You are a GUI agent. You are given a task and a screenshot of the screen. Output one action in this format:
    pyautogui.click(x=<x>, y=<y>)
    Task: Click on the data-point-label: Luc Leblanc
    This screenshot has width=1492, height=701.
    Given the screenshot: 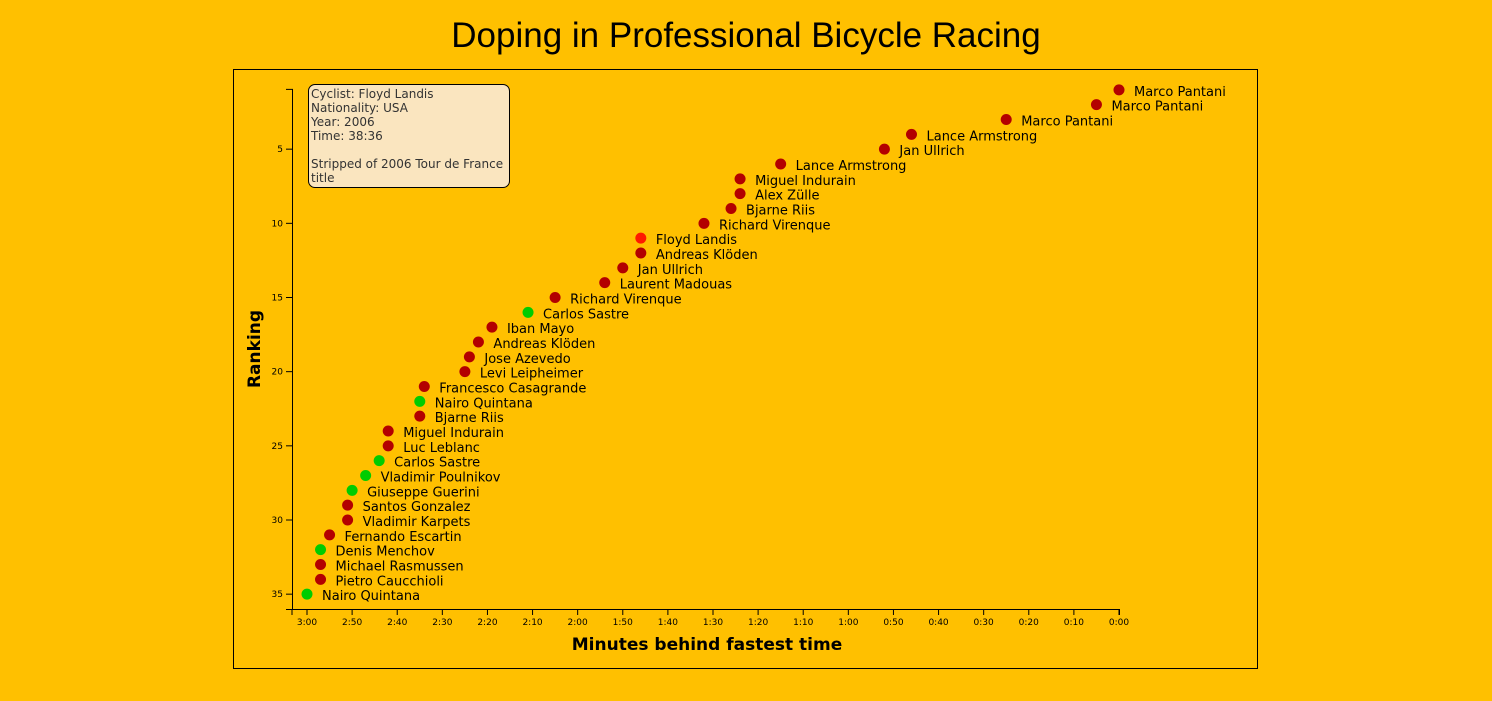 What is the action you would take?
    pyautogui.click(x=441, y=448)
    